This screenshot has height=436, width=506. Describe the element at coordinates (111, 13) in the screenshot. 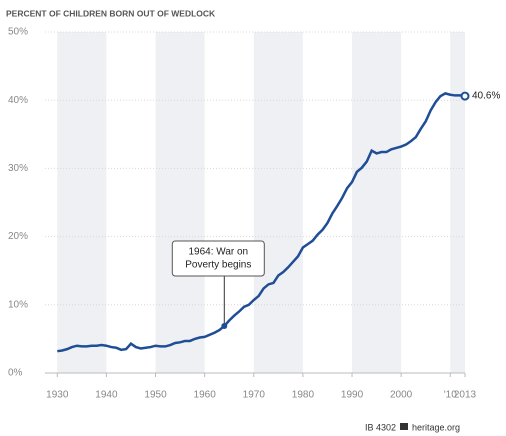

I see `chart-title: PERCENT OF CHILDREN BORN OUT OF WEDLOCK` at that location.